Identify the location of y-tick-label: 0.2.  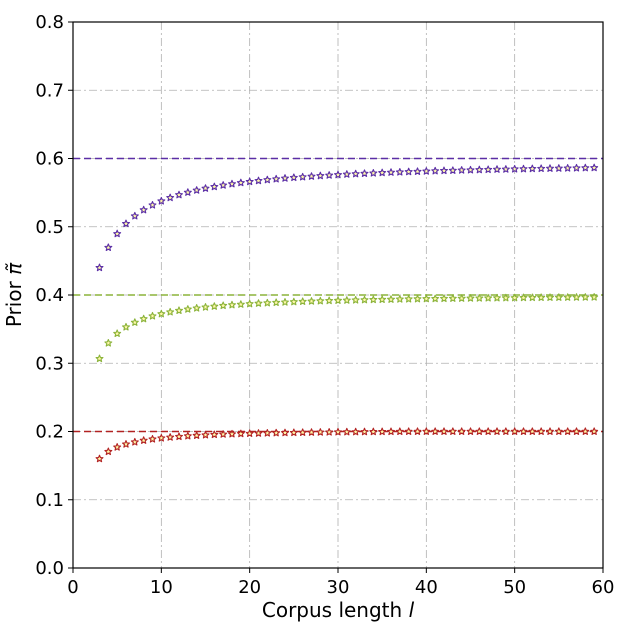
(49, 432).